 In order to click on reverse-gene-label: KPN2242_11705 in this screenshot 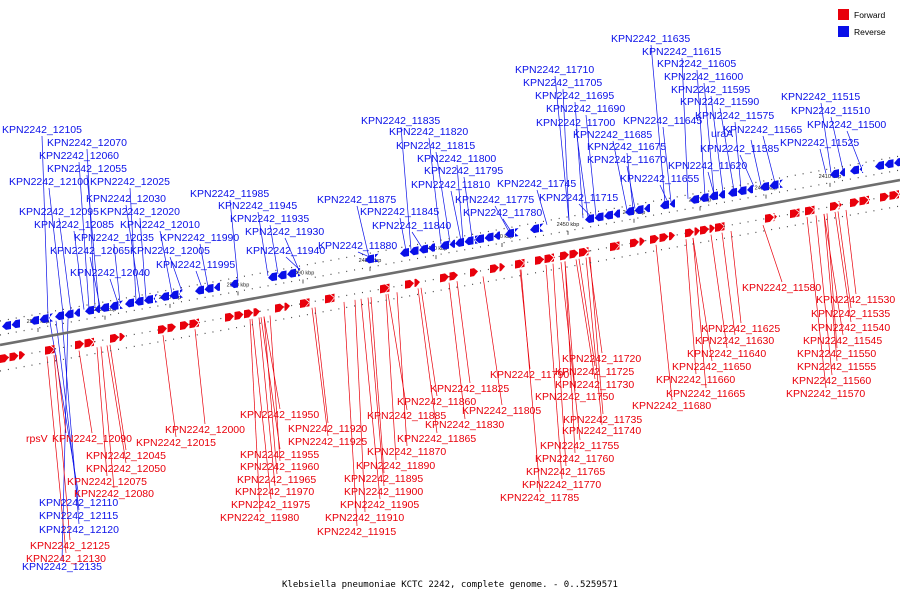, I will do `click(562, 83)`.